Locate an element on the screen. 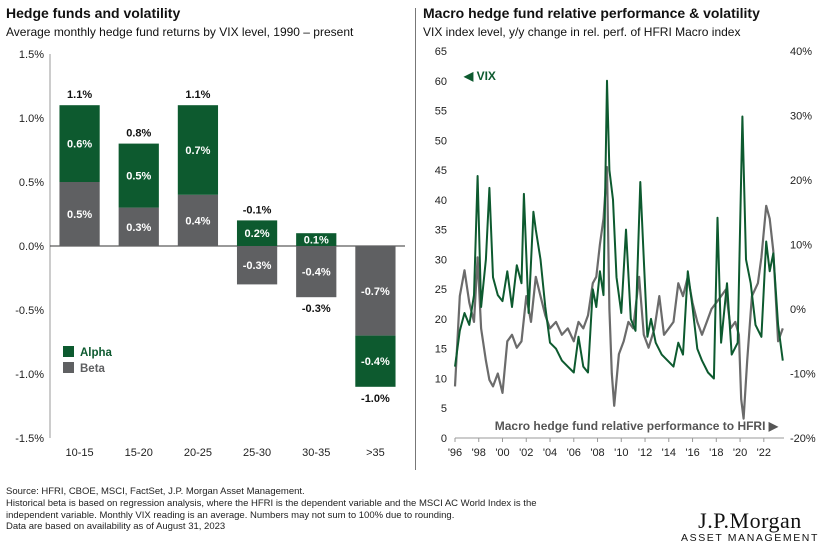  vix-axis-tick-label: 50 is located at coordinates (441, 141).